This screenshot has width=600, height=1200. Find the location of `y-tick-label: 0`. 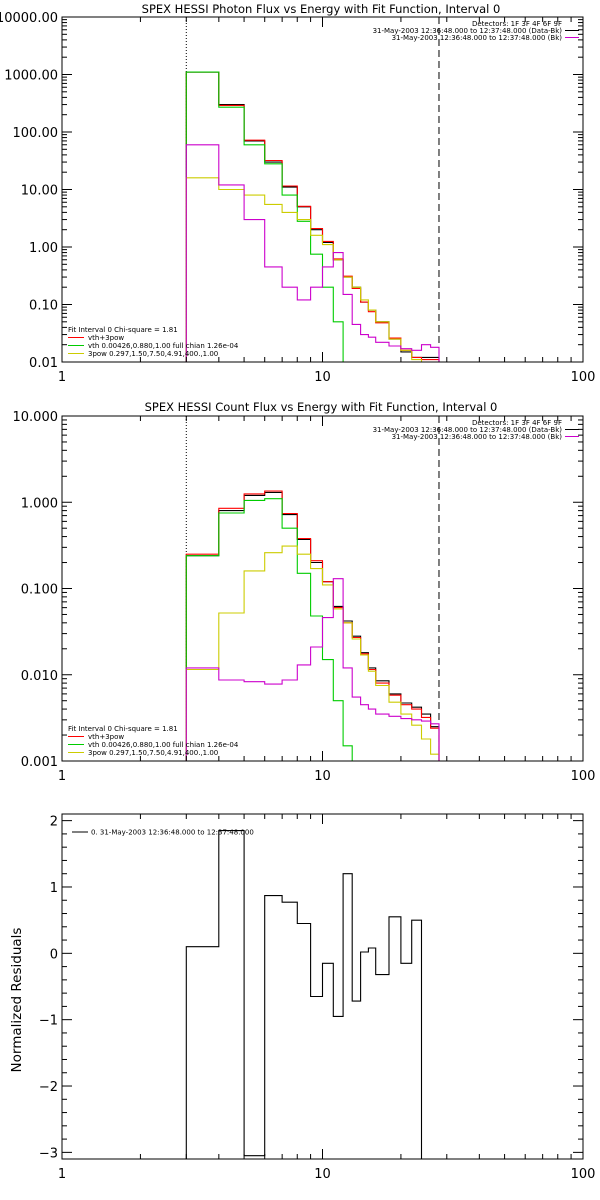

y-tick-label: 0 is located at coordinates (54, 954).